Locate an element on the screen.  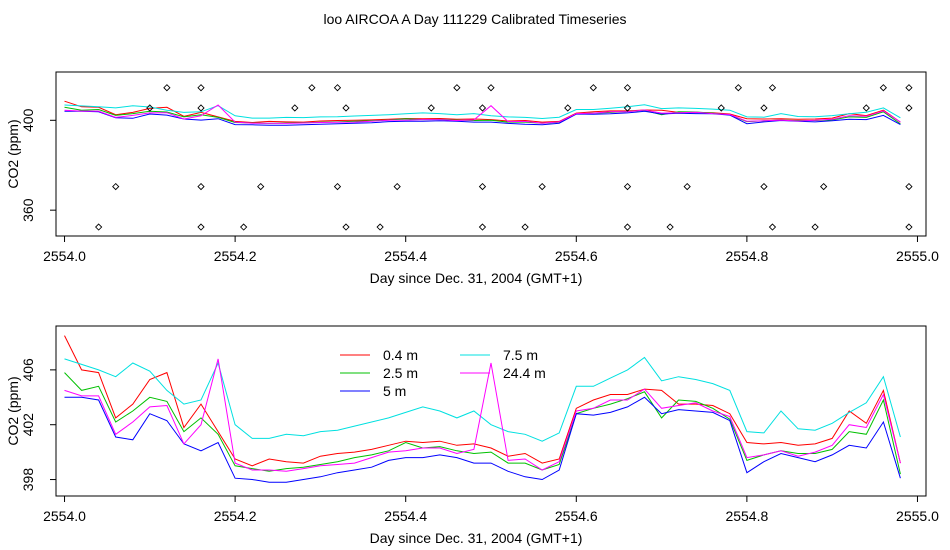
y-tick-label: 402 is located at coordinates (28, 425).